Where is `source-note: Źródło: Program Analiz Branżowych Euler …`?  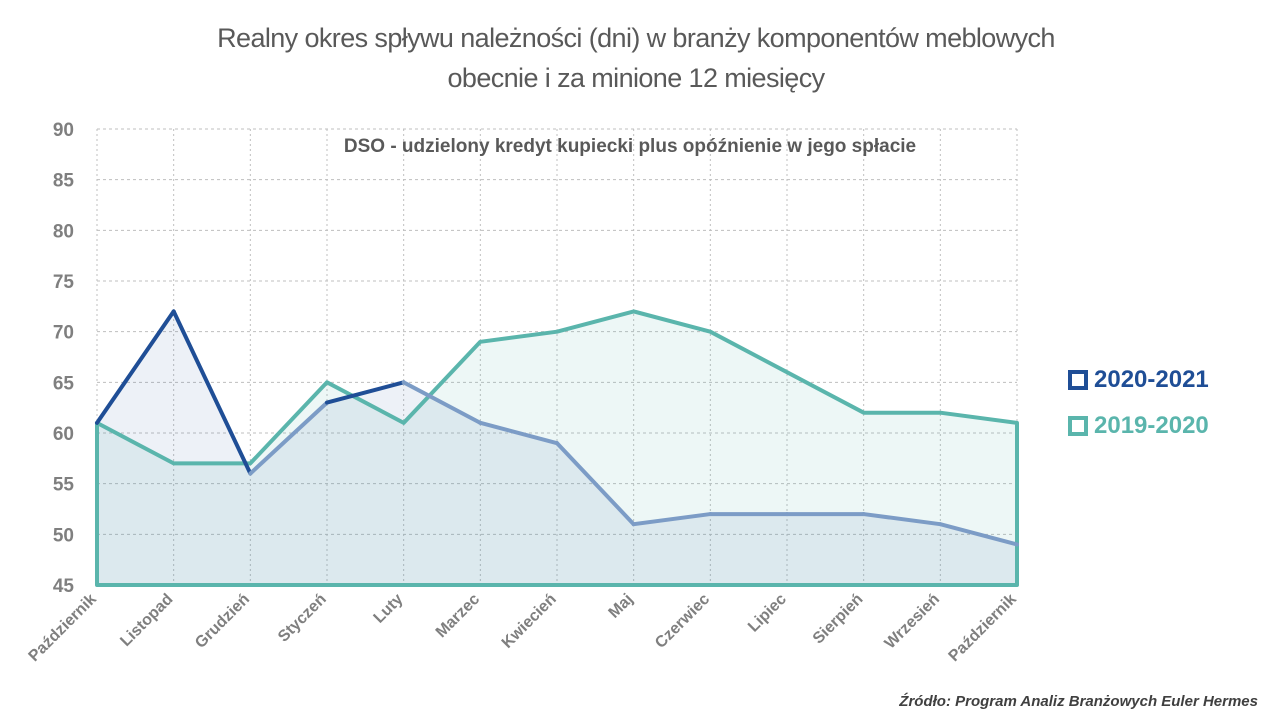 source-note: Źródło: Program Analiz Branżowych Euler … is located at coordinates (1078, 701).